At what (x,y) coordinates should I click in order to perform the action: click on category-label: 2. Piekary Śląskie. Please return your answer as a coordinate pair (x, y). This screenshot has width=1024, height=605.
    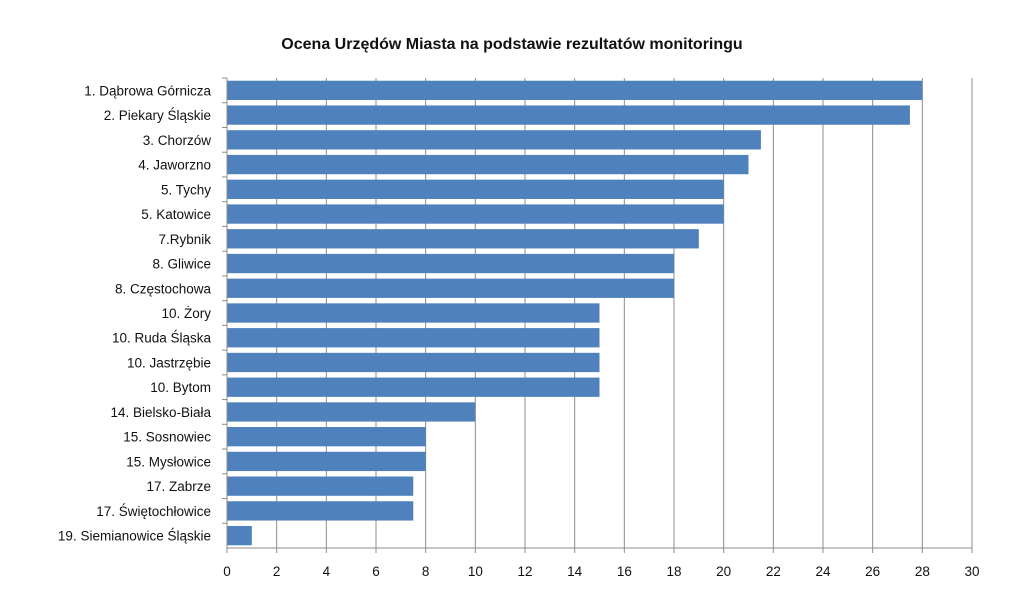
    Looking at the image, I should click on (157, 115).